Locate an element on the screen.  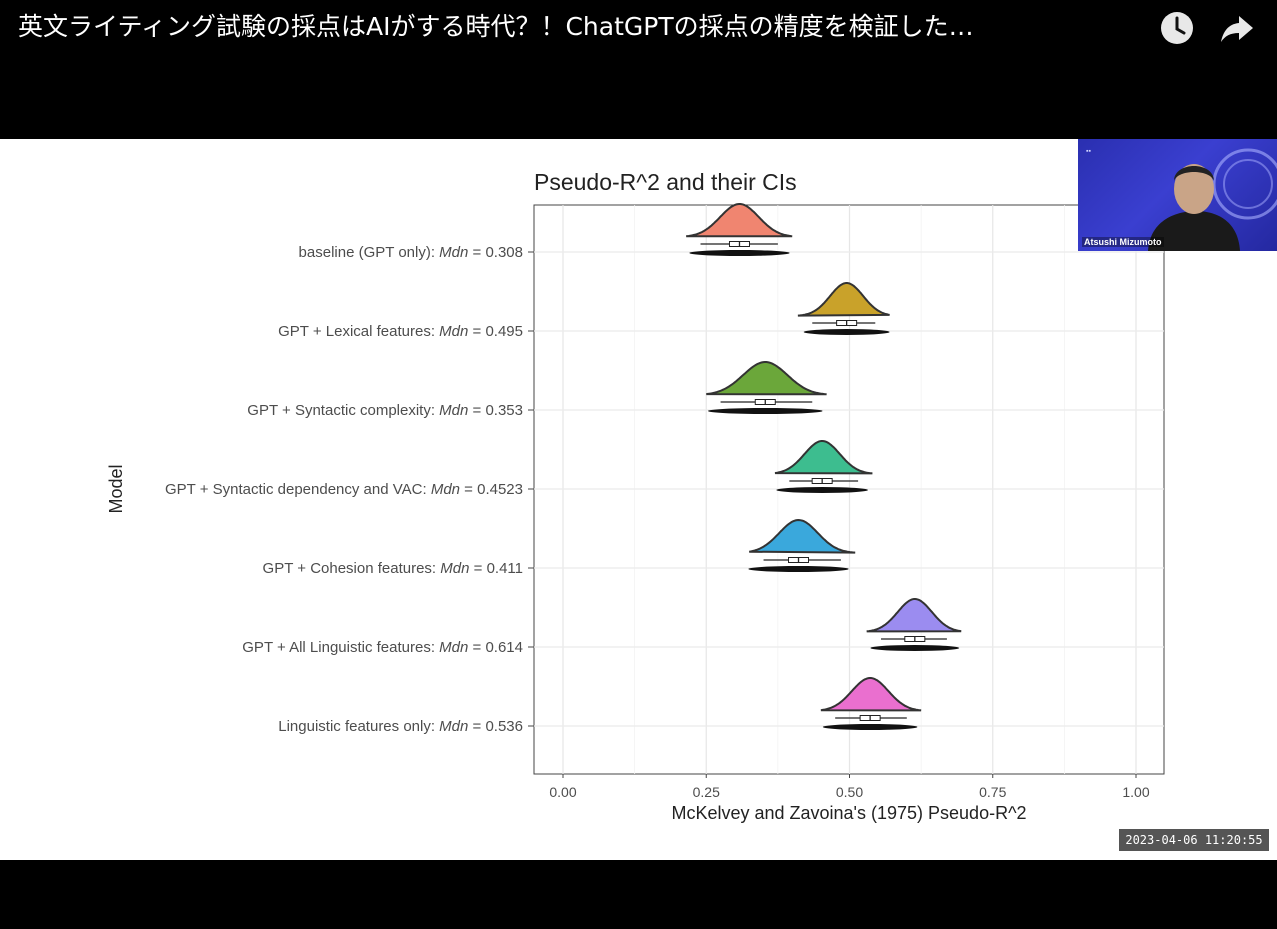
watch-later-button is located at coordinates (1177, 28).